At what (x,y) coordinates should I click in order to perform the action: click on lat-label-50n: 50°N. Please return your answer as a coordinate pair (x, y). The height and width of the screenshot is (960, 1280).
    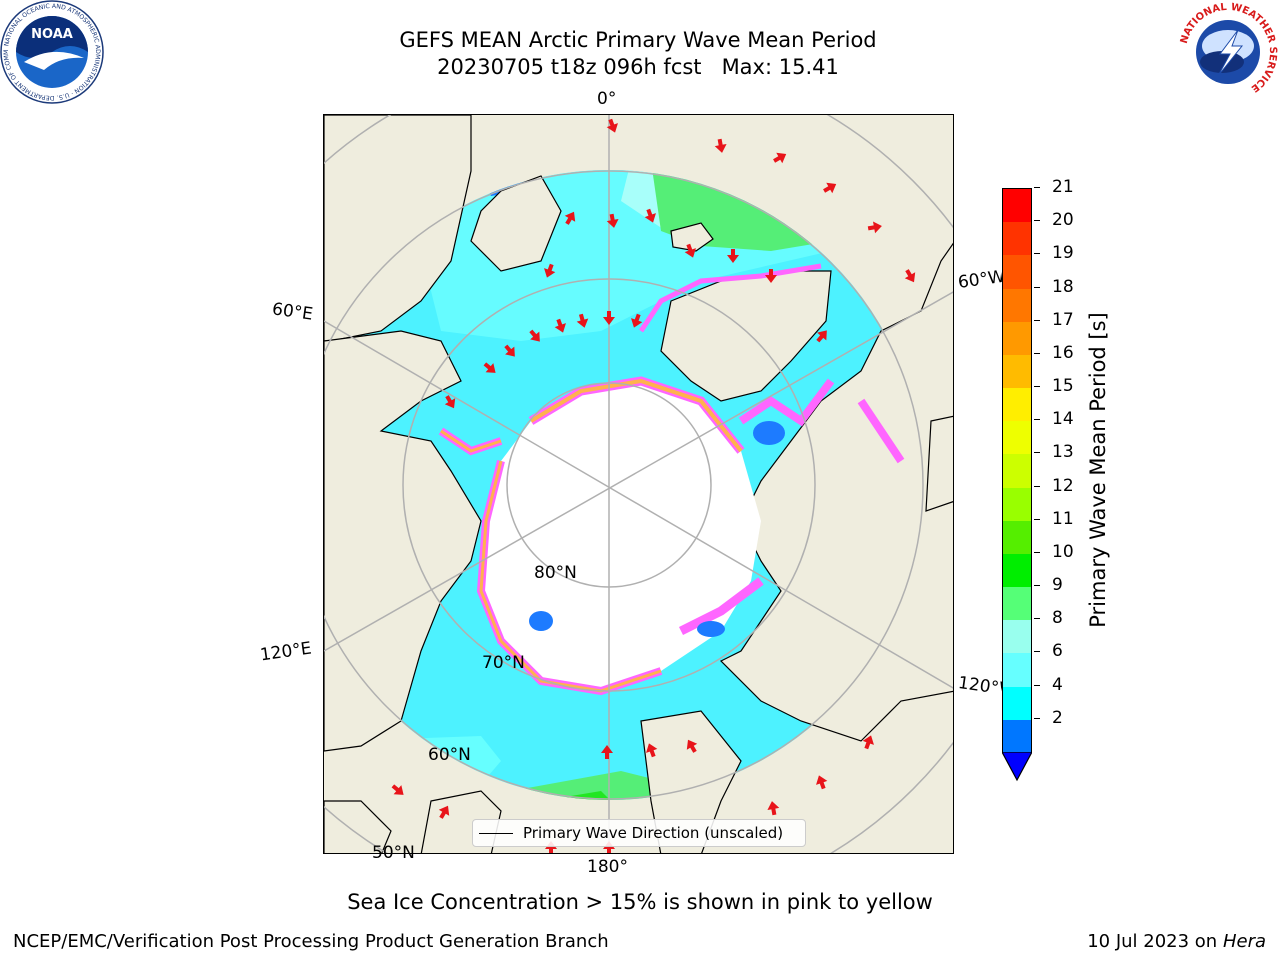
    Looking at the image, I should click on (393, 853).